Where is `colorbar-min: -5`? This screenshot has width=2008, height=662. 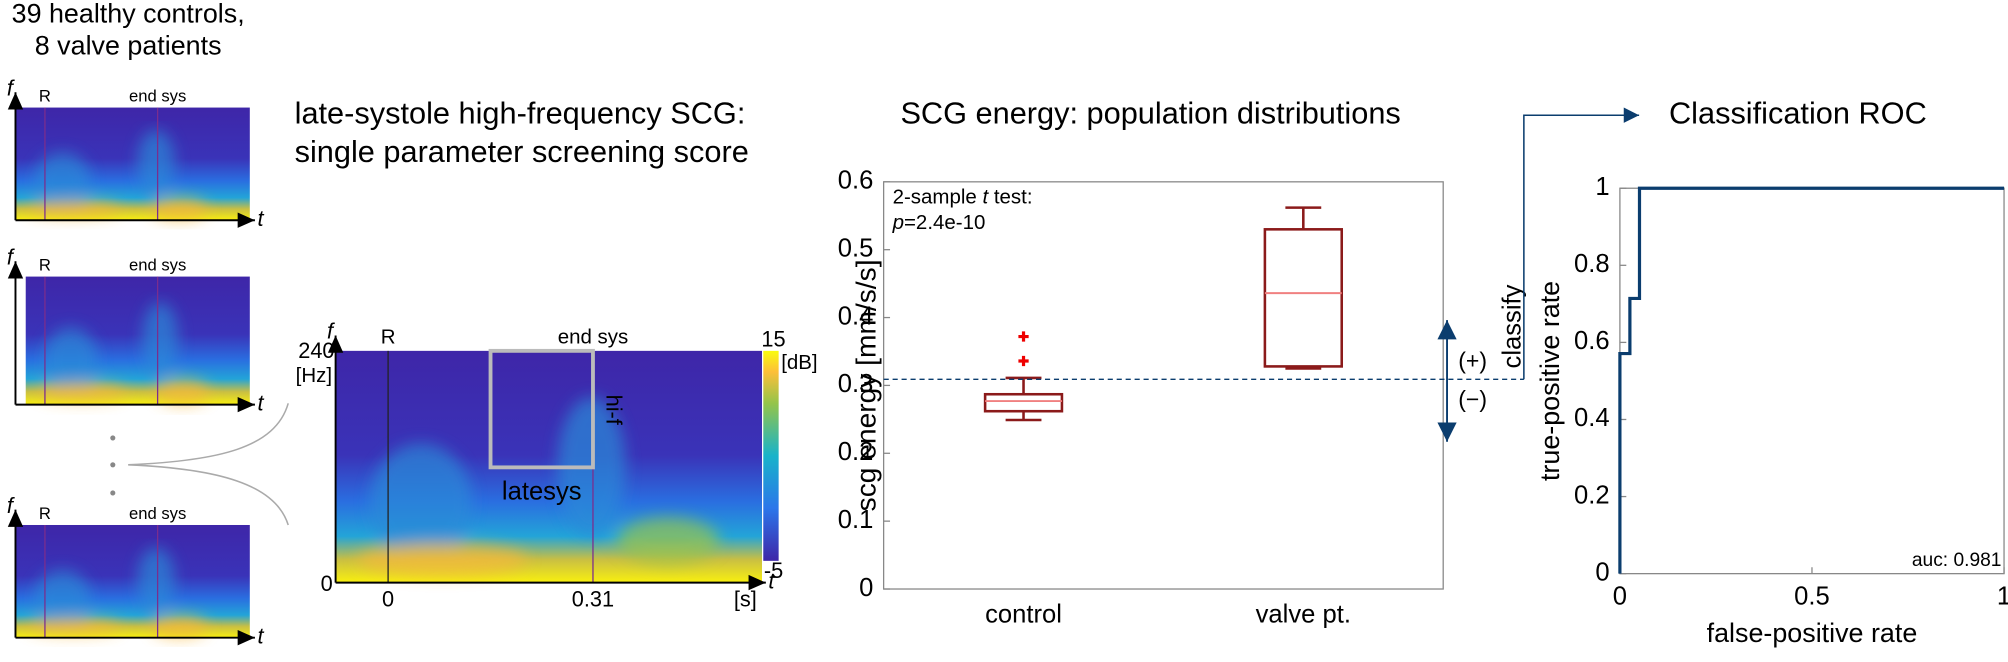
colorbar-min: -5 is located at coordinates (773, 570).